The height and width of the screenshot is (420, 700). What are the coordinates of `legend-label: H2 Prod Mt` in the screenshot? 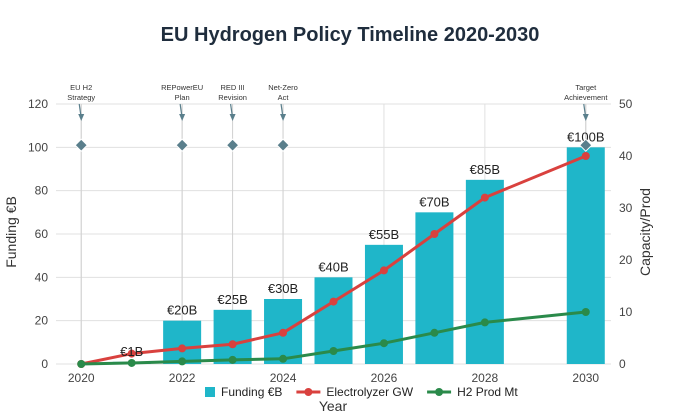 It's located at (487, 392).